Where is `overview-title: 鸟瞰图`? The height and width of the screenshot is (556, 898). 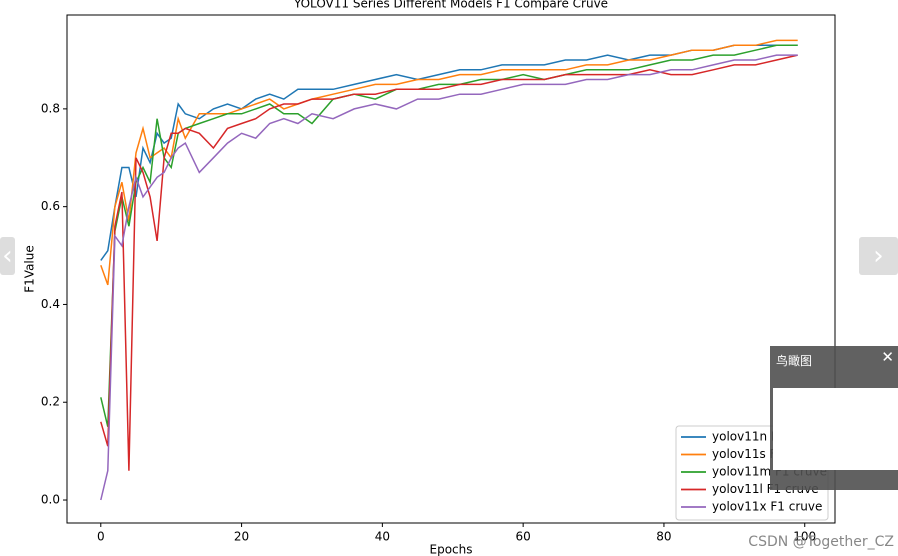 overview-title: 鸟瞰图 is located at coordinates (794, 361).